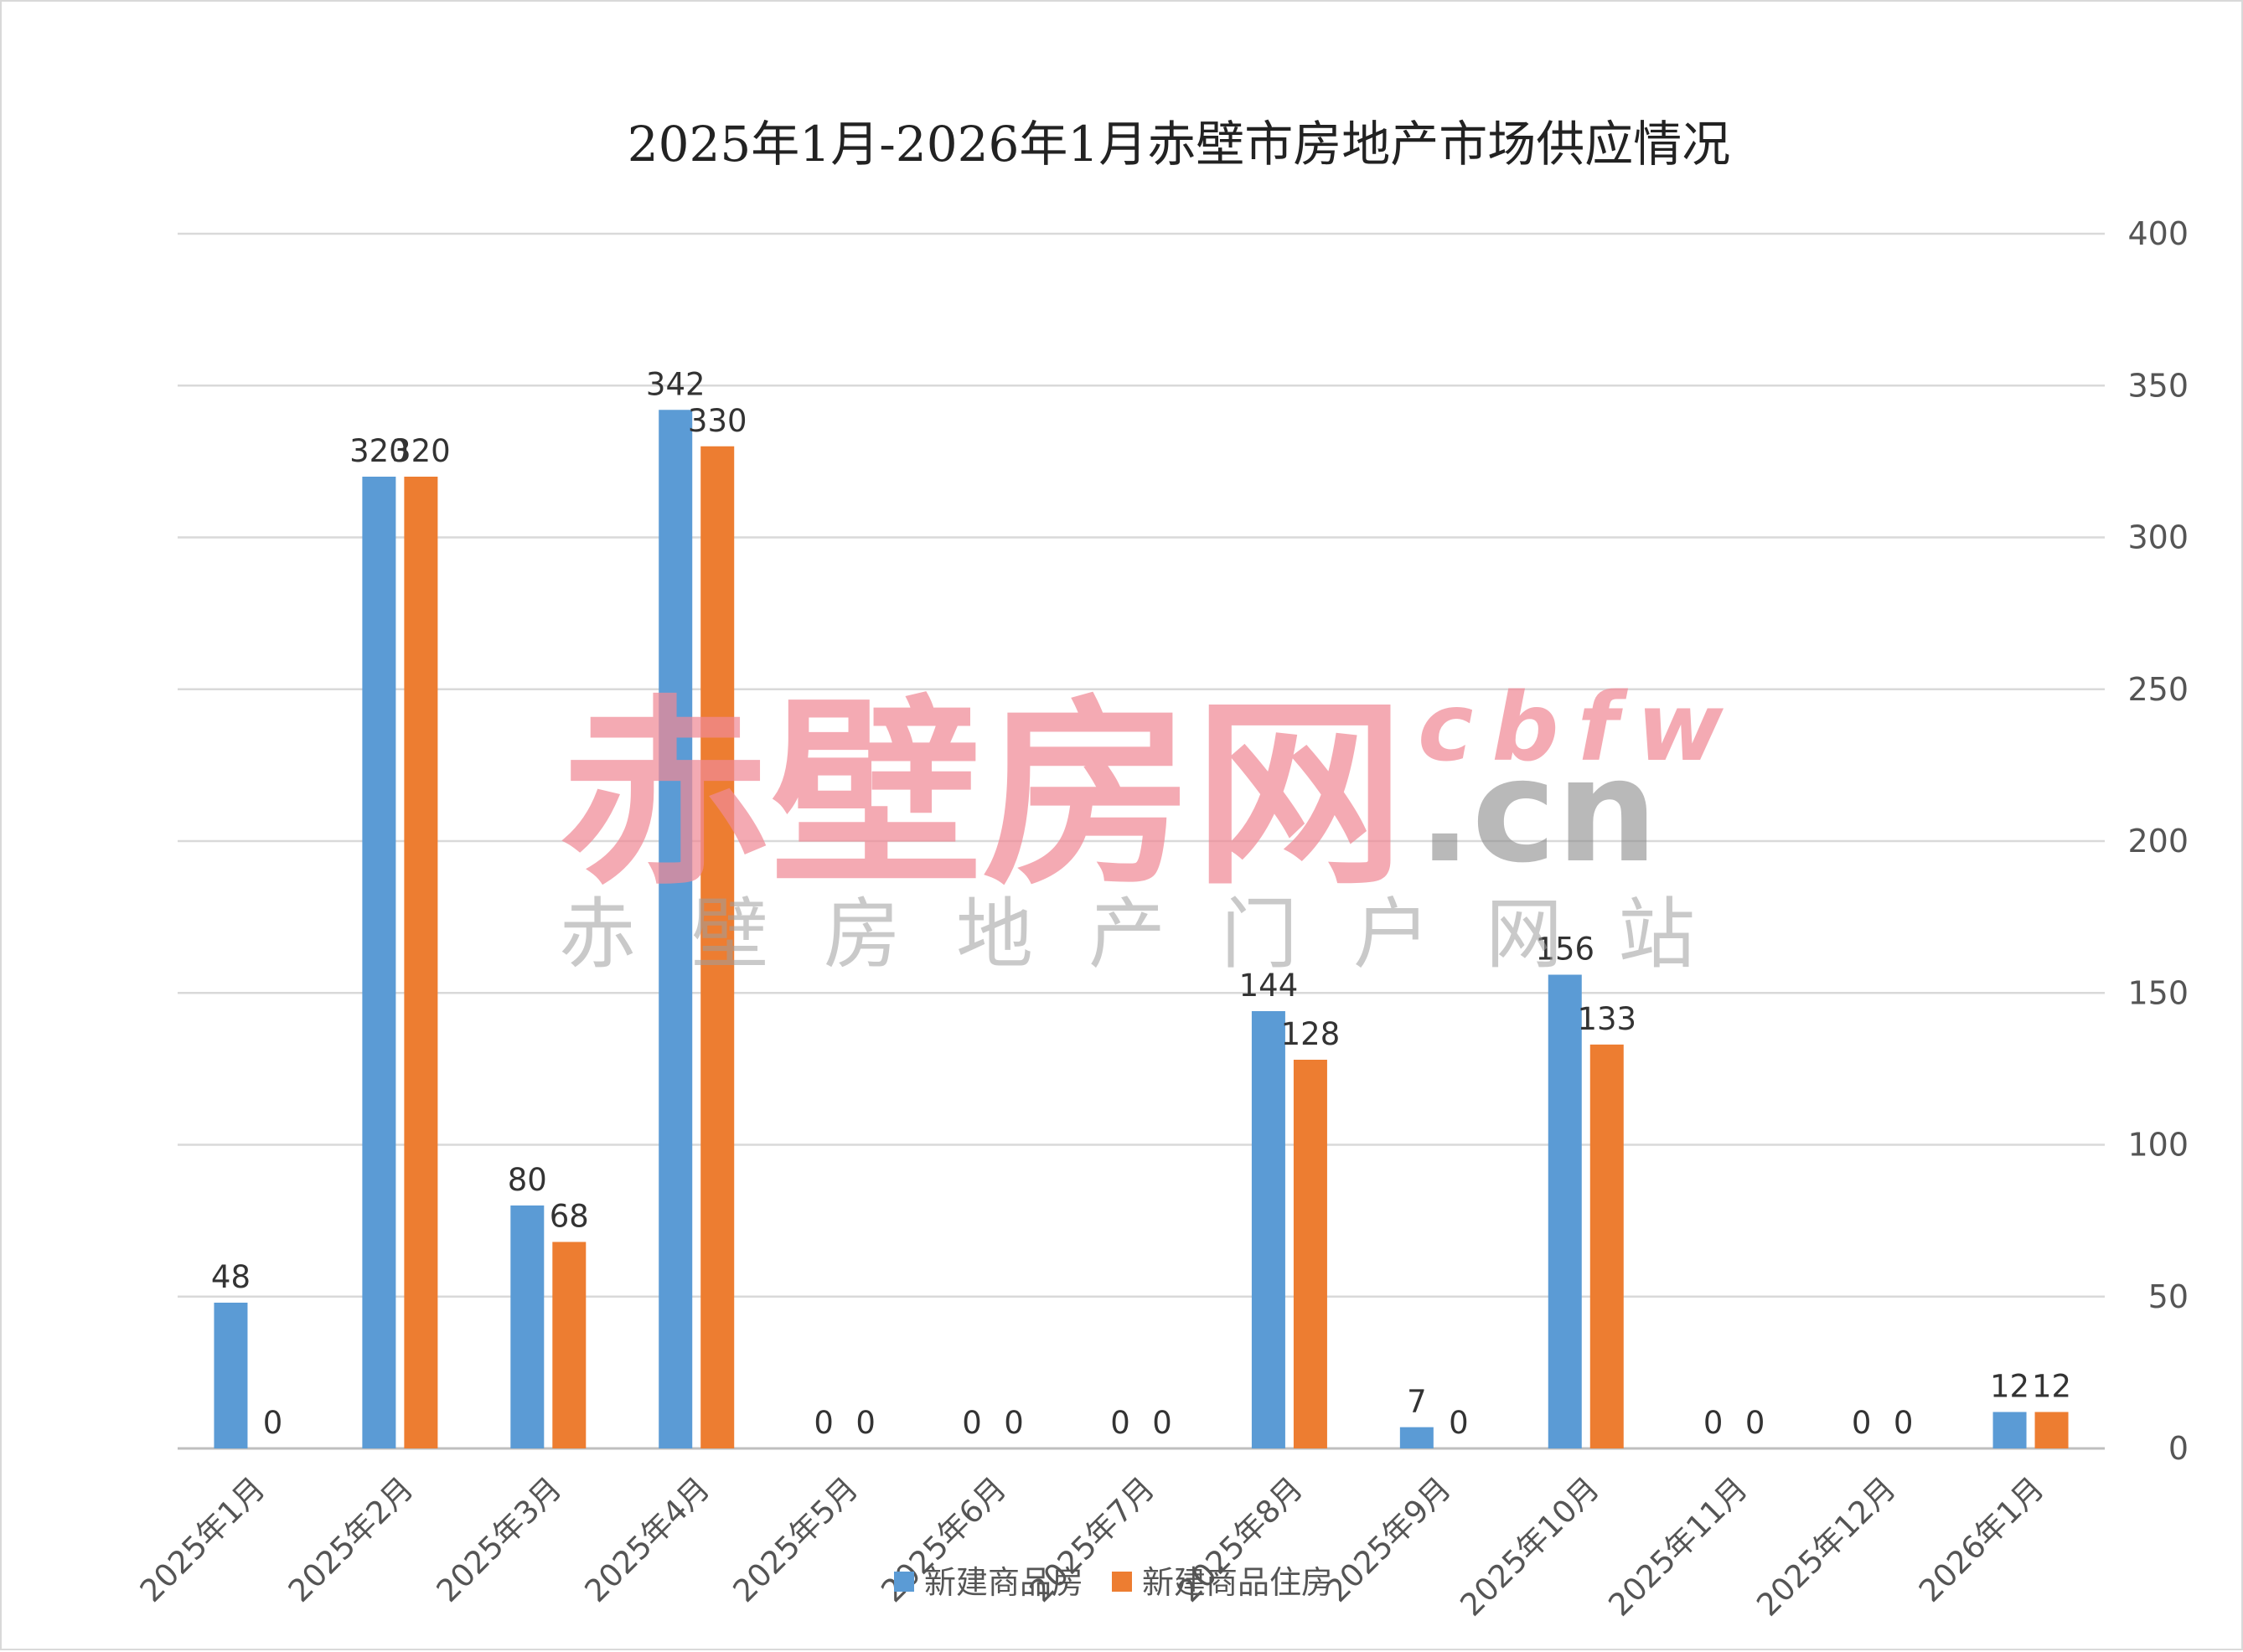 The height and width of the screenshot is (1652, 2243). Describe the element at coordinates (499, 1539) in the screenshot. I see `x-category-label: 2025年3月` at that location.